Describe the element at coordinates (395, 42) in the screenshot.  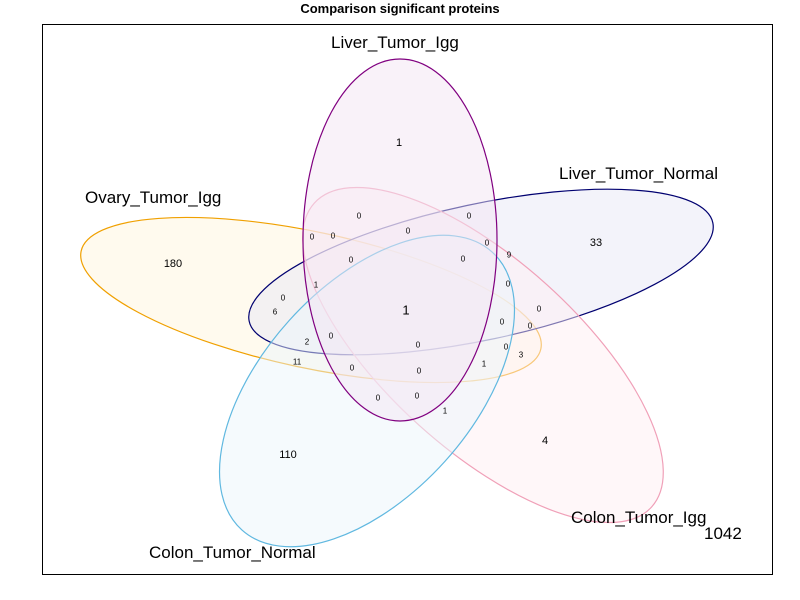
I see `set-label-liver-igg: Liver_Tumor_Igg` at that location.